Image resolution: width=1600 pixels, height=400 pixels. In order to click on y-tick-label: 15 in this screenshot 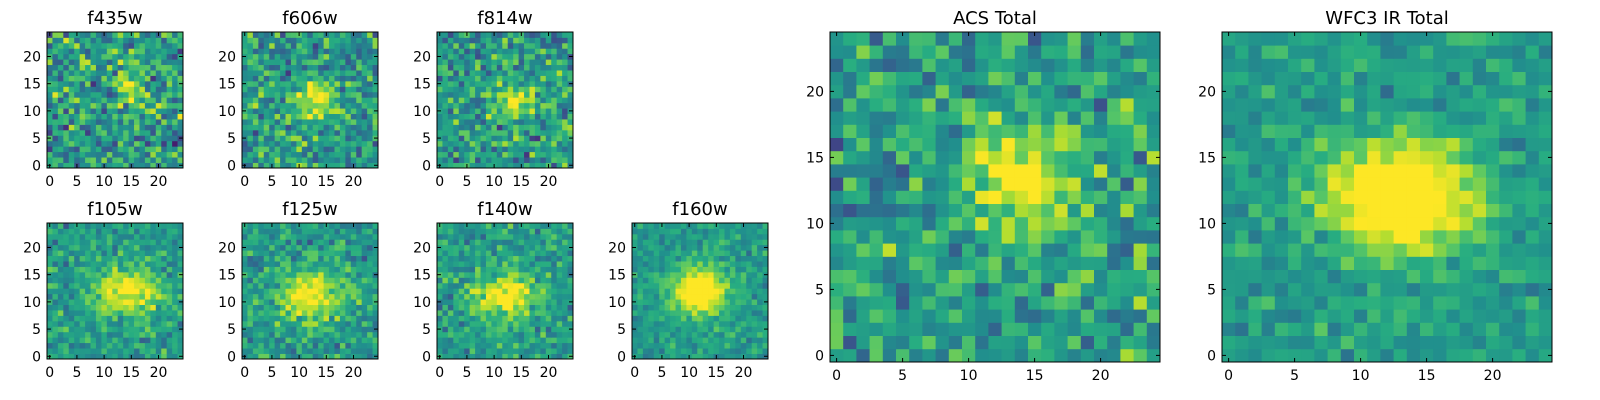, I will do `click(227, 85)`.